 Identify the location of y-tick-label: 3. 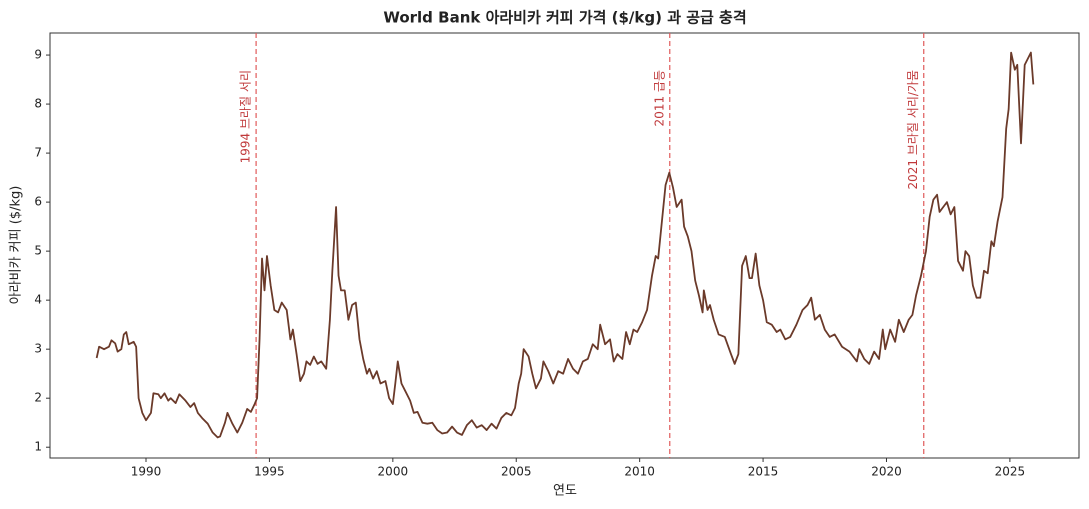
(38, 349).